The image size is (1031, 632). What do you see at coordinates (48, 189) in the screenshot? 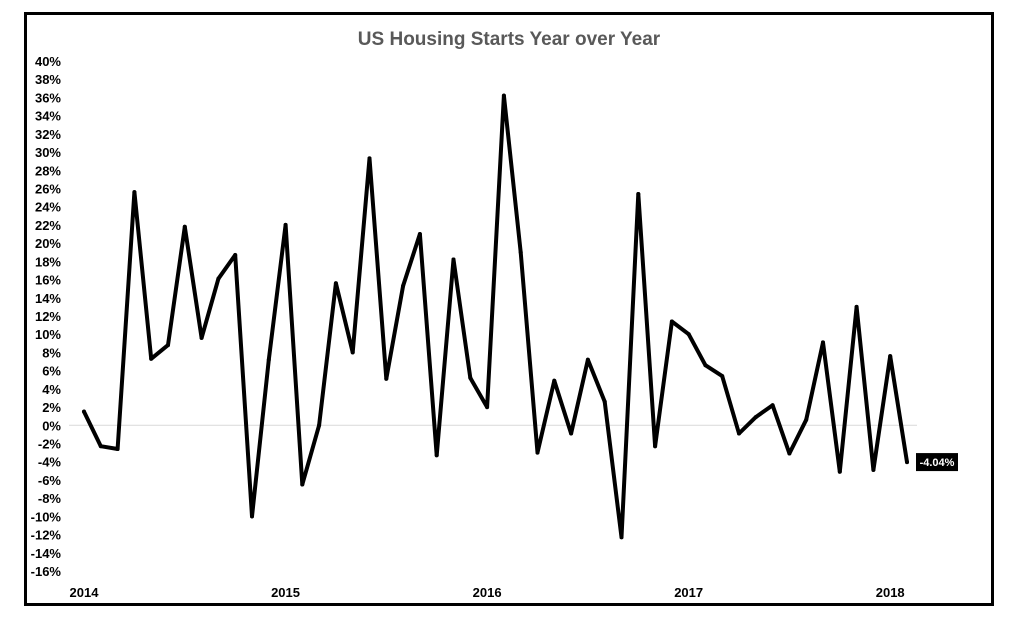
I see `y-tick-label: 26%` at bounding box center [48, 189].